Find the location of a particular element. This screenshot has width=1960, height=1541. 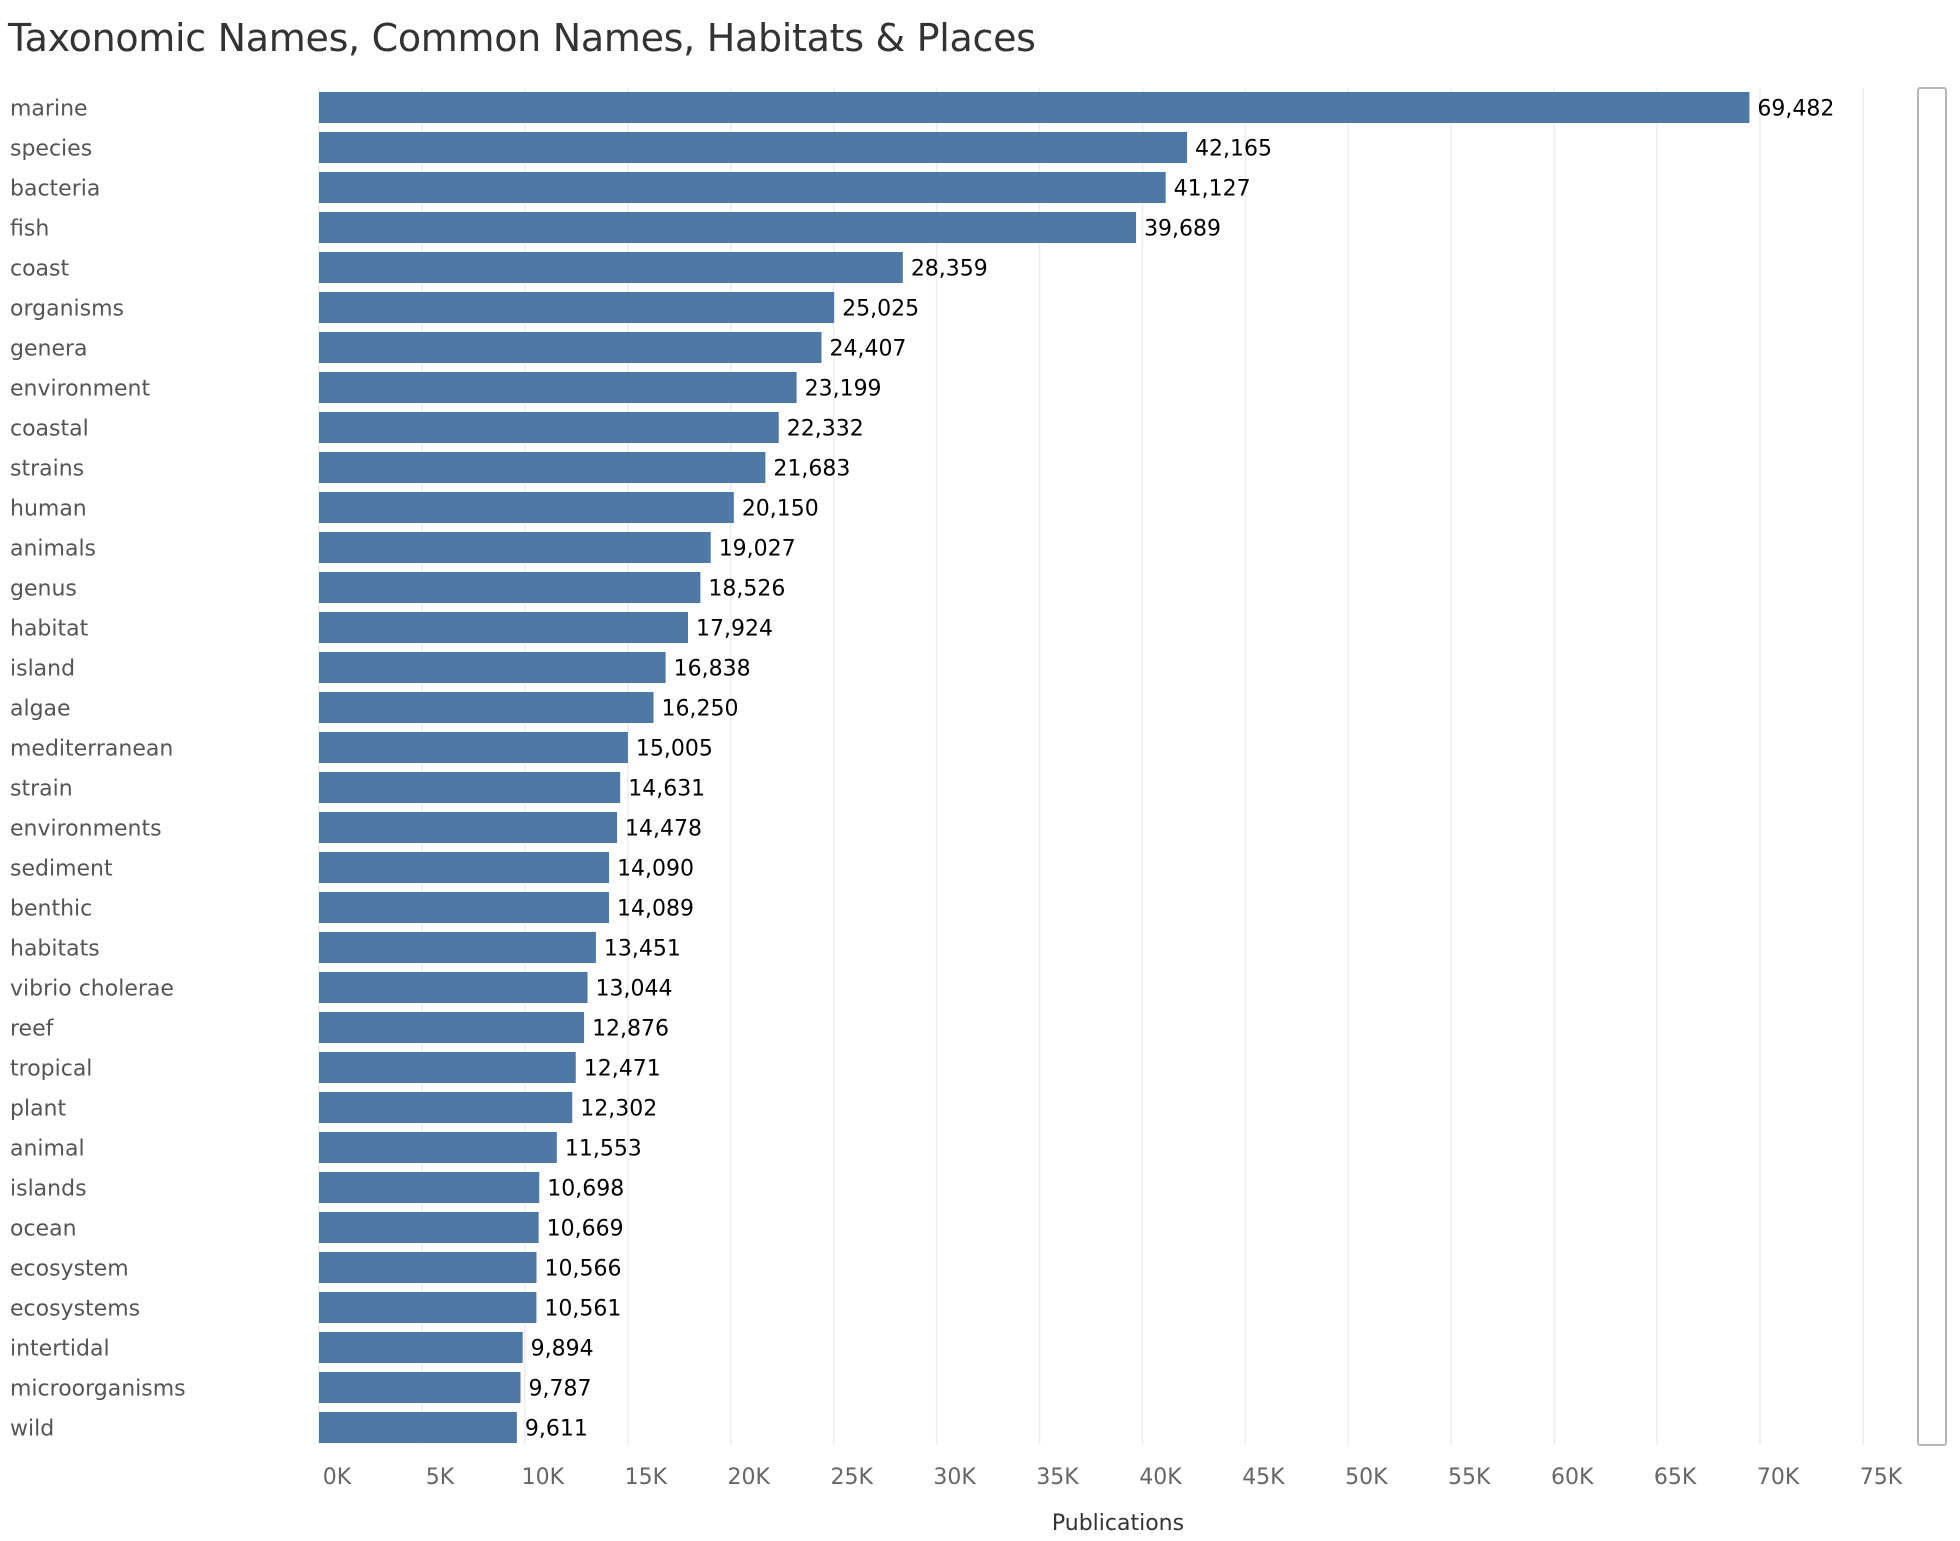

category-label: ocean is located at coordinates (43, 1229).